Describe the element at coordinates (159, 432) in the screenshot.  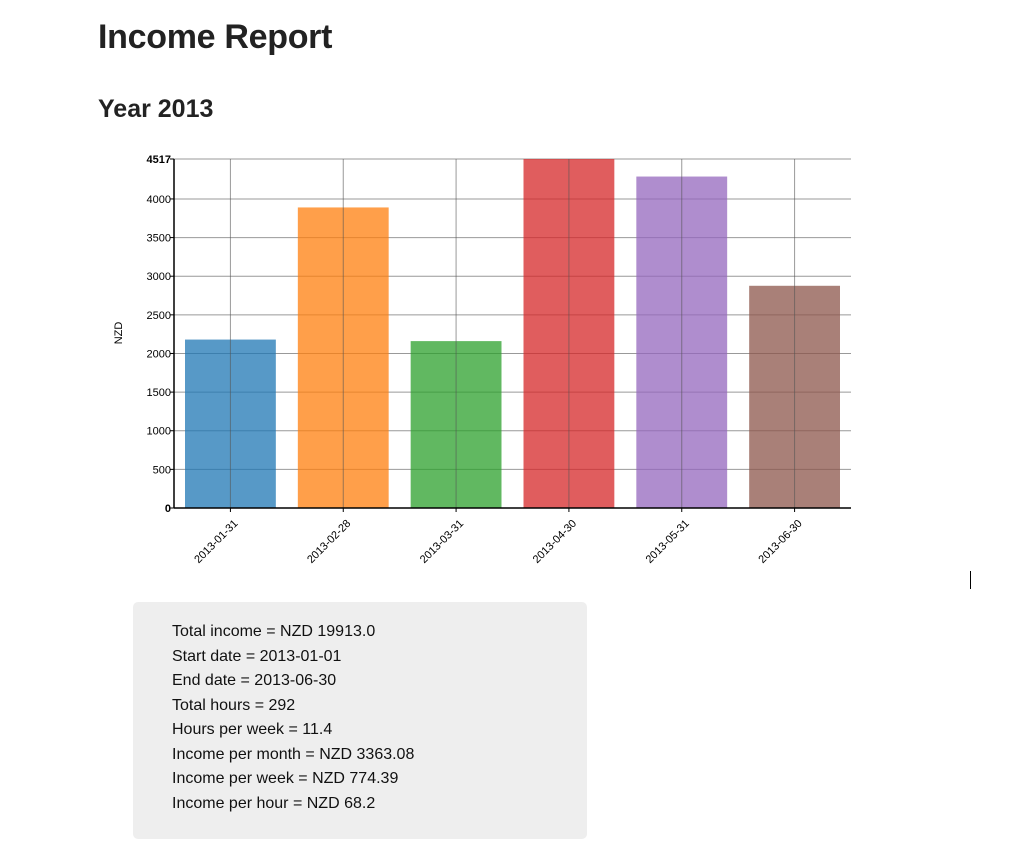
I see `y-tick-label: 1000` at that location.